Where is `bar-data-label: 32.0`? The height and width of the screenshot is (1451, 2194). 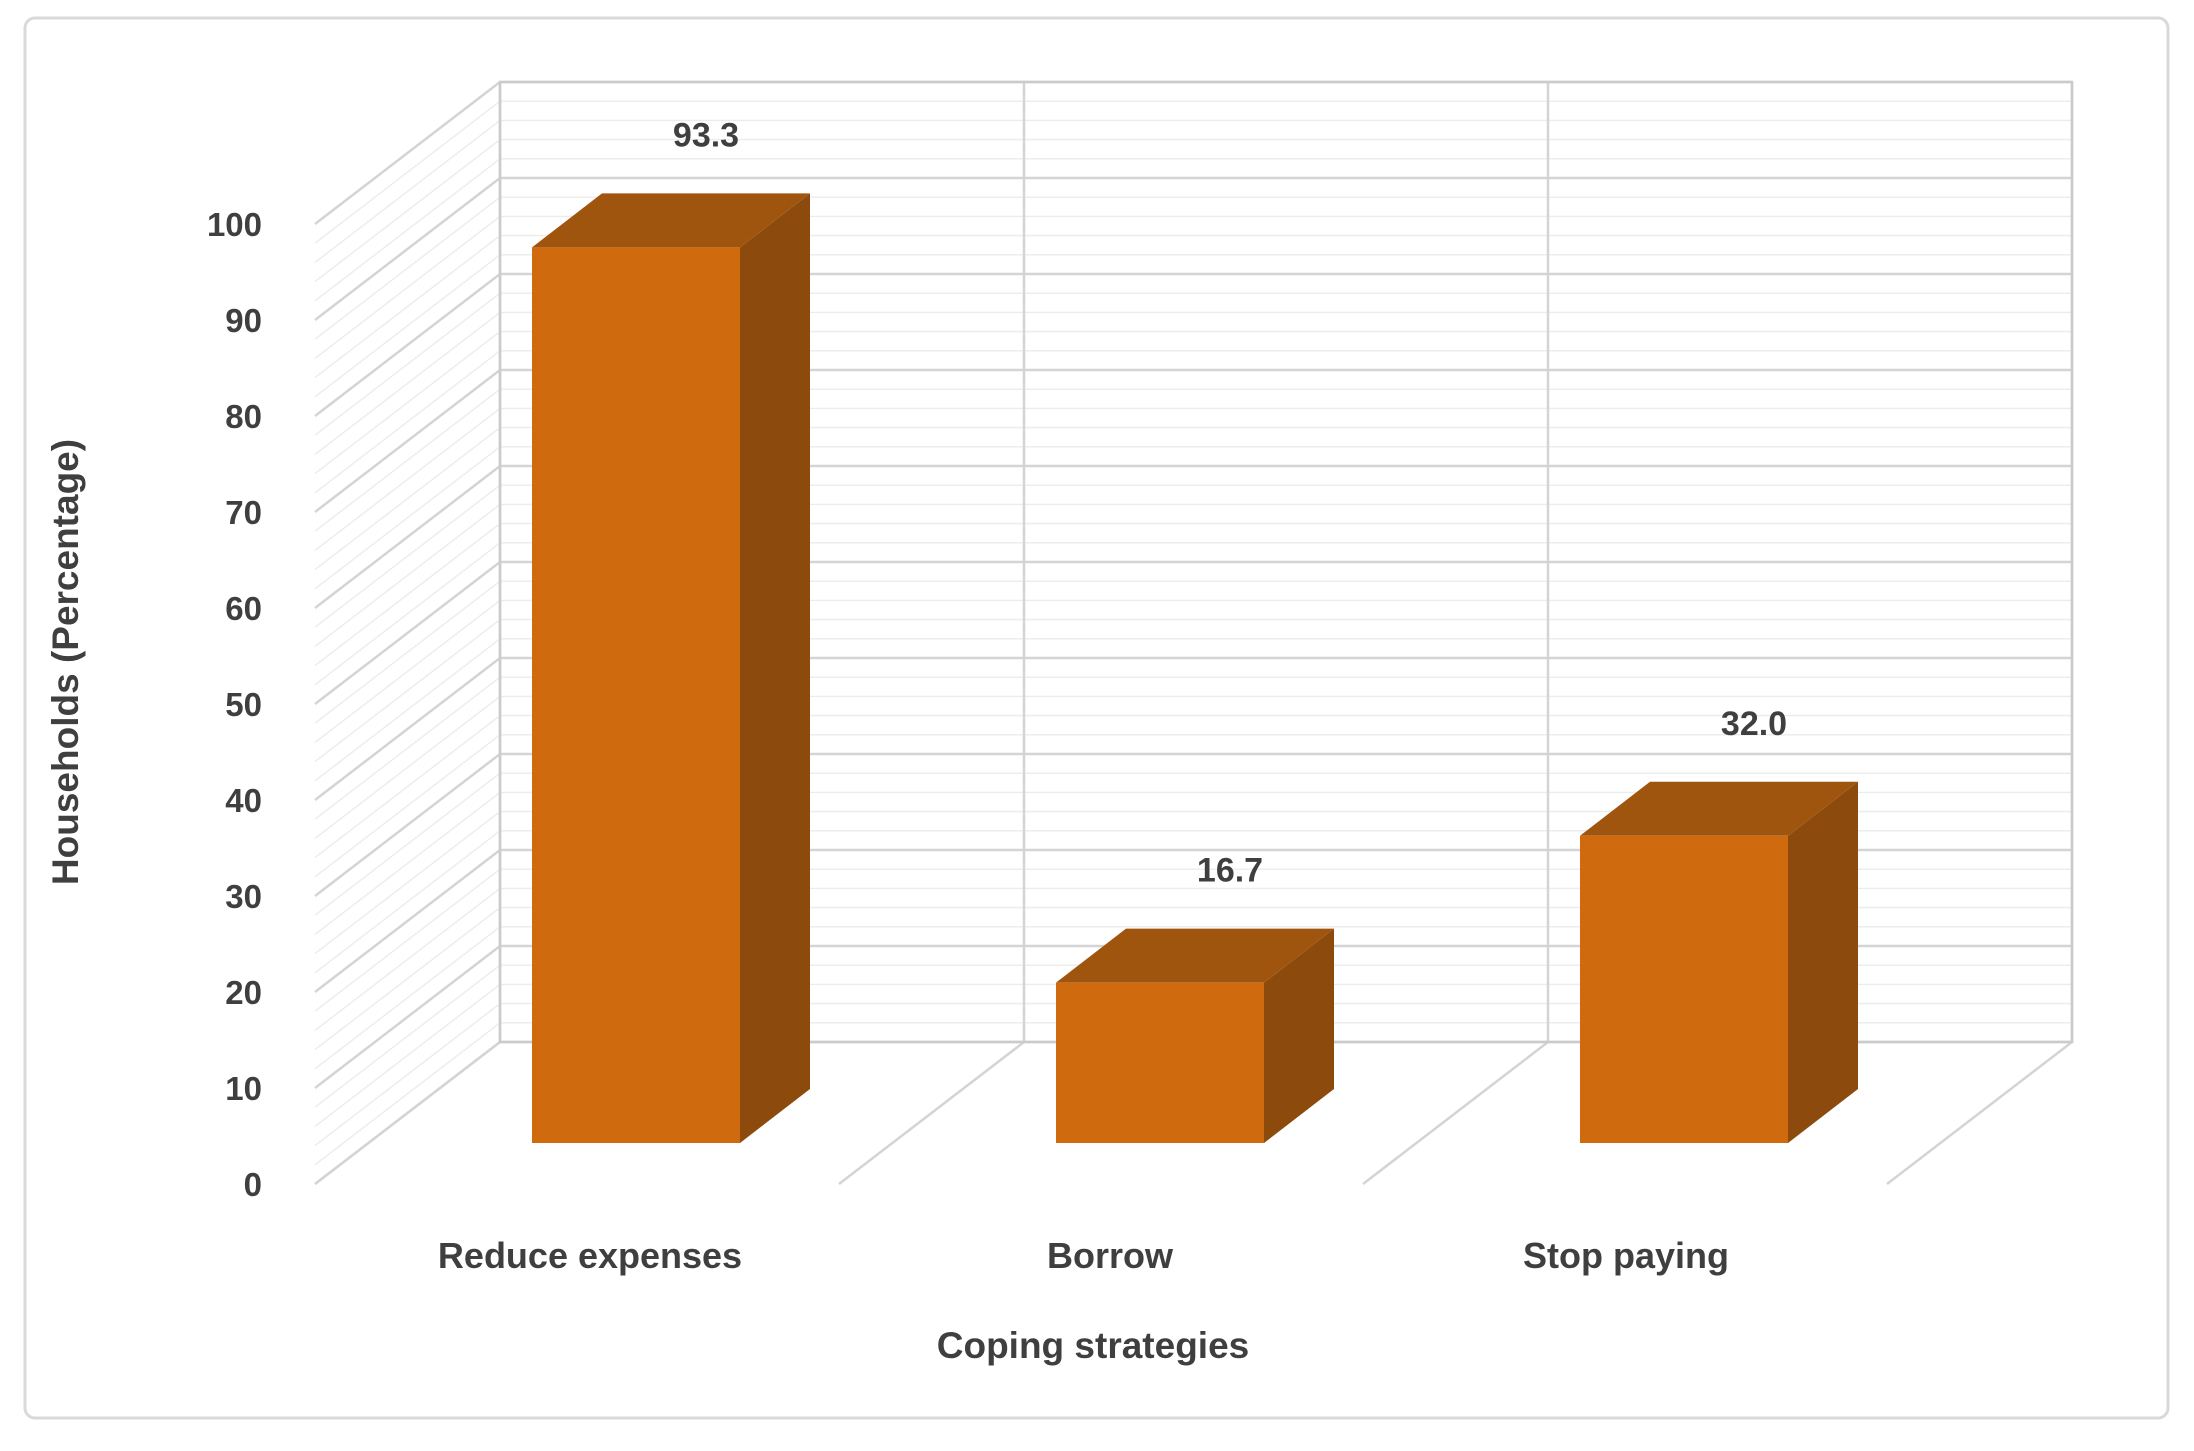
bar-data-label: 32.0 is located at coordinates (1754, 724).